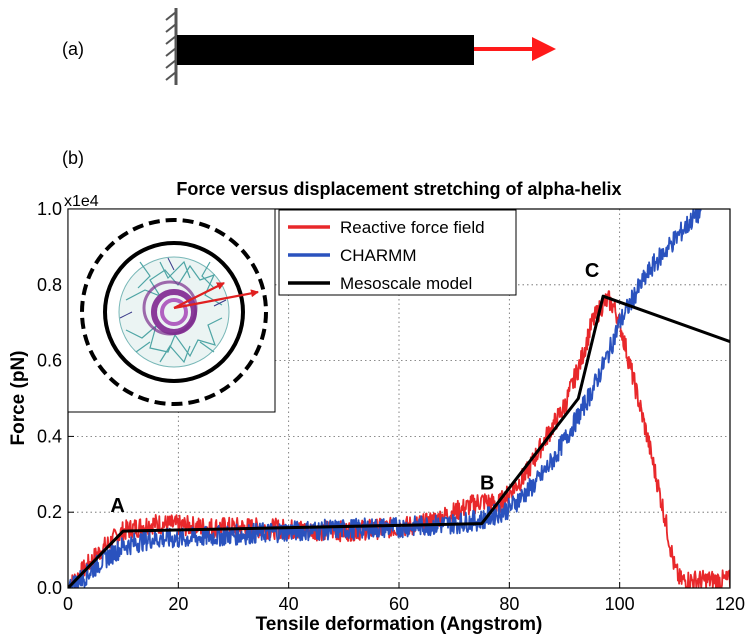 The image size is (747, 636). I want to click on y-tick-label: 0.6, so click(49, 361).